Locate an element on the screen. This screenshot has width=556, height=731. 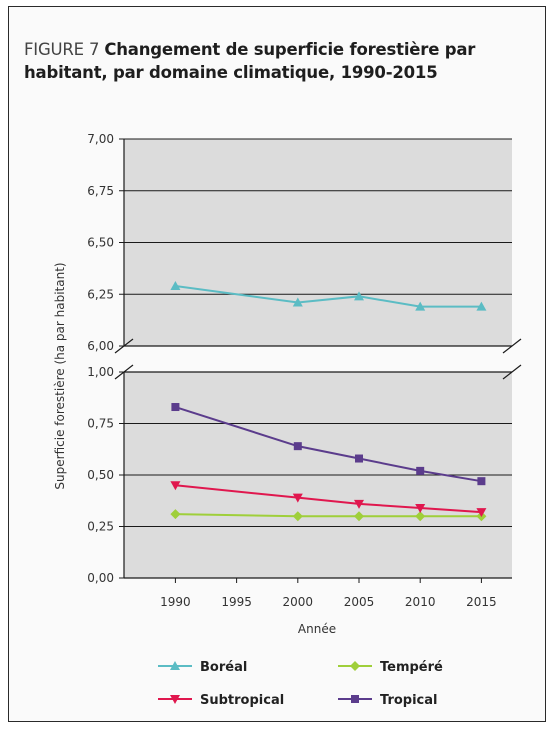
x-tick-label: 2000 is located at coordinates (298, 602).